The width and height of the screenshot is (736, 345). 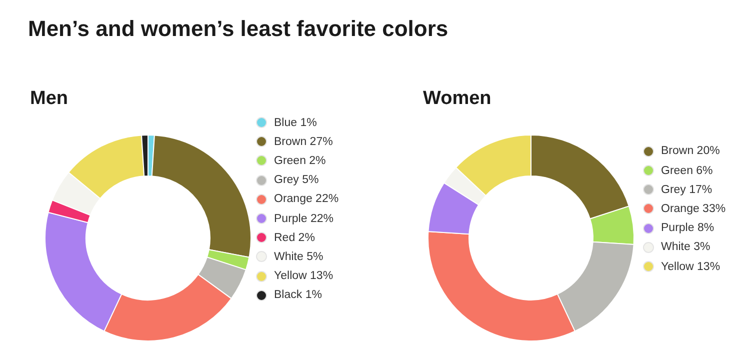 I want to click on data-label: 8%, so click(x=705, y=228).